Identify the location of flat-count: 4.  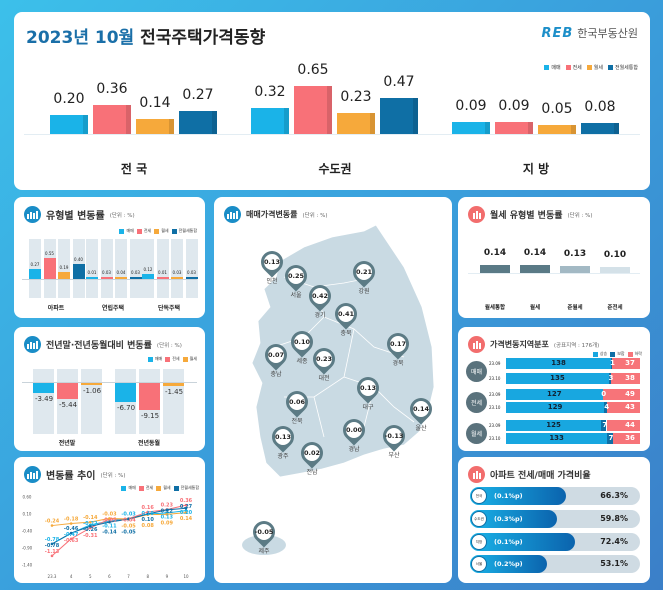
(607, 407).